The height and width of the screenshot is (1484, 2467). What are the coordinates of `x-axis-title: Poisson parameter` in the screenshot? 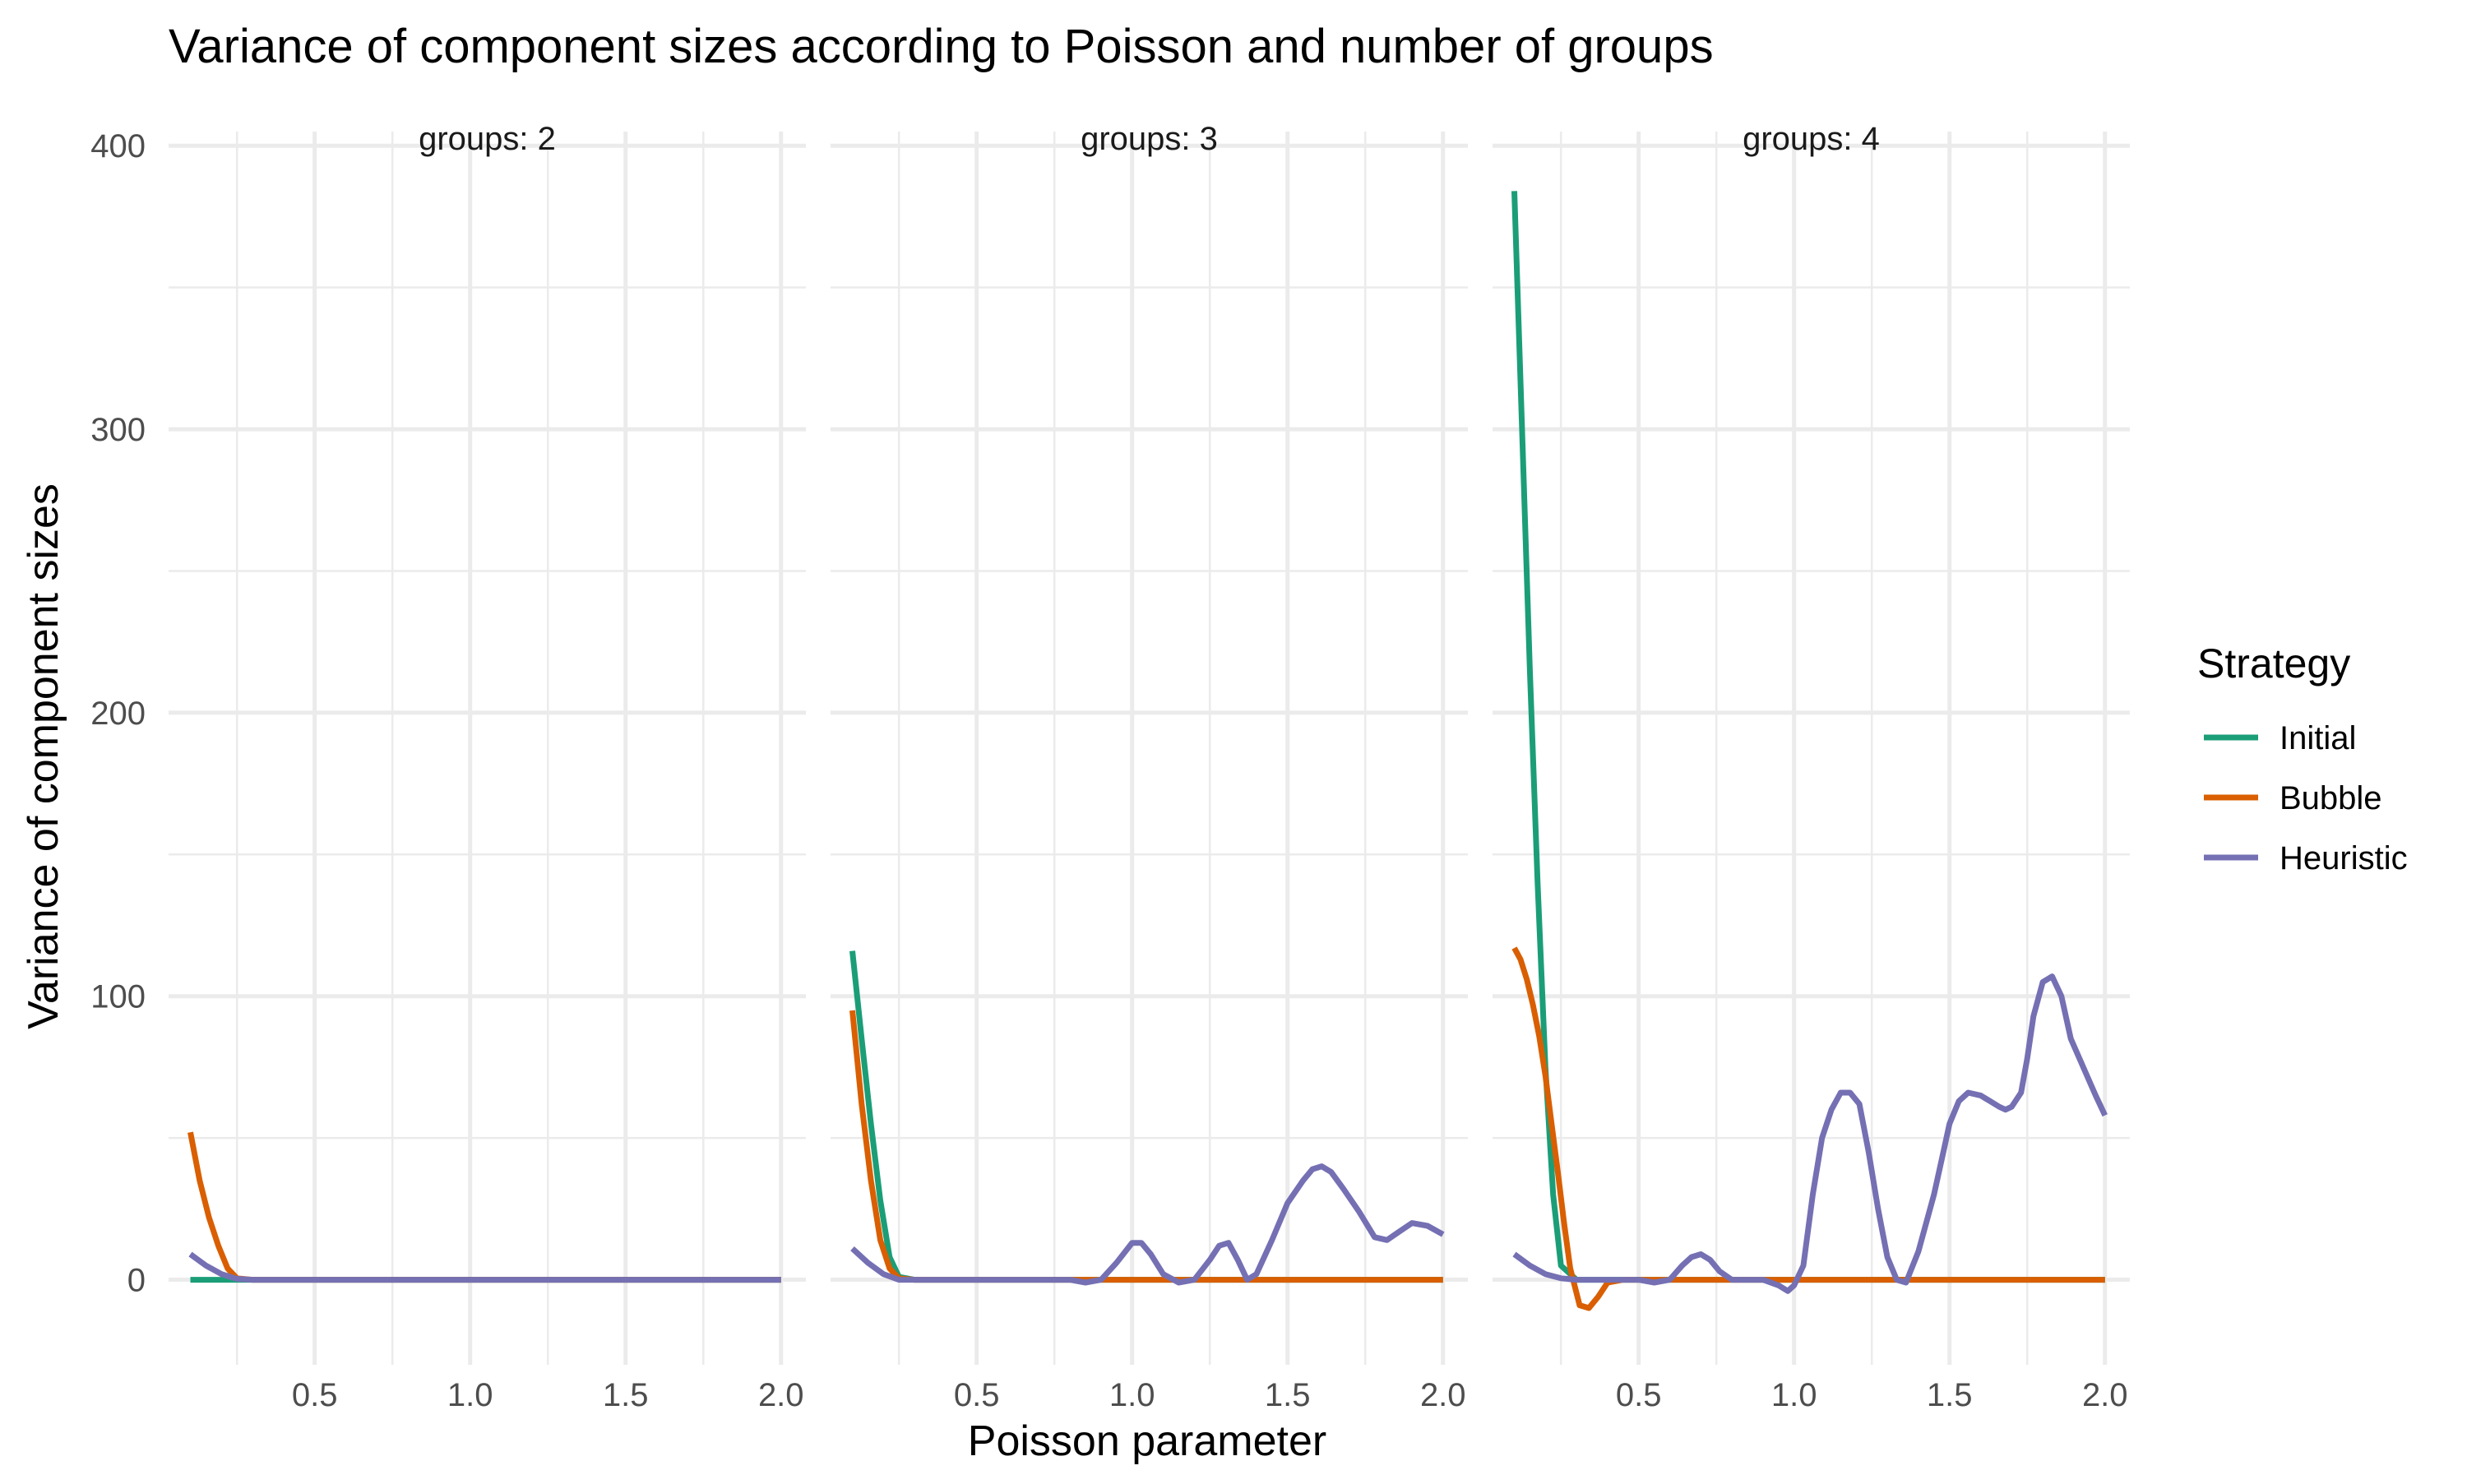 It's located at (1147, 1441).